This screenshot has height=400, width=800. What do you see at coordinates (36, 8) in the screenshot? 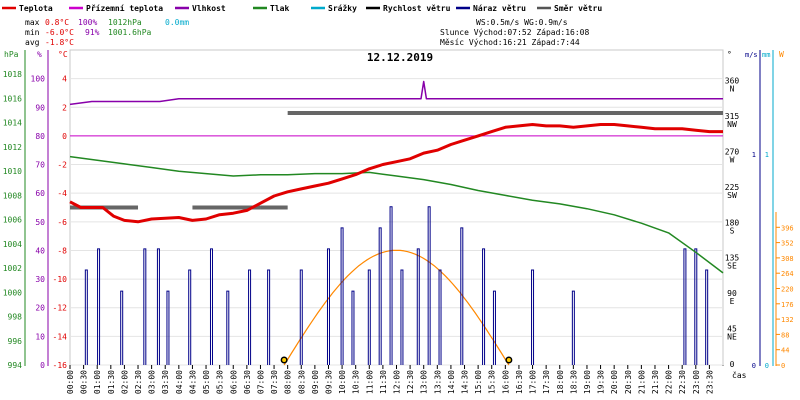
I see `legend-item-0: Teplota` at bounding box center [36, 8].